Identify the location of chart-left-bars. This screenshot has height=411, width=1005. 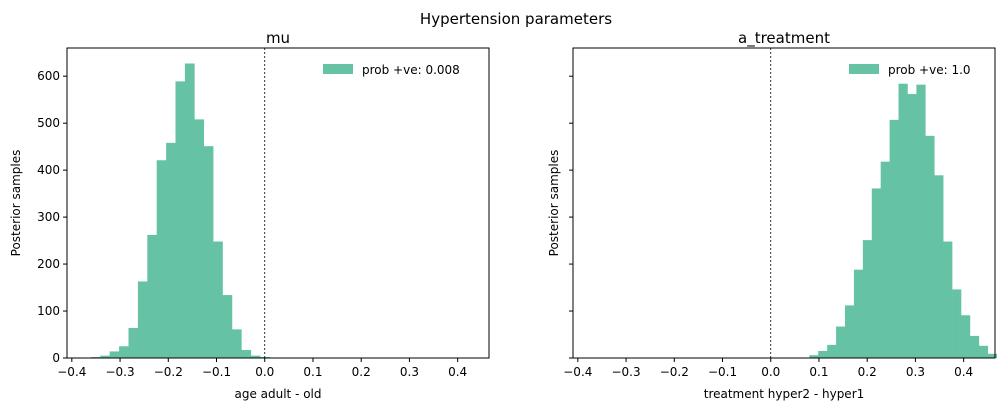
(175, 210).